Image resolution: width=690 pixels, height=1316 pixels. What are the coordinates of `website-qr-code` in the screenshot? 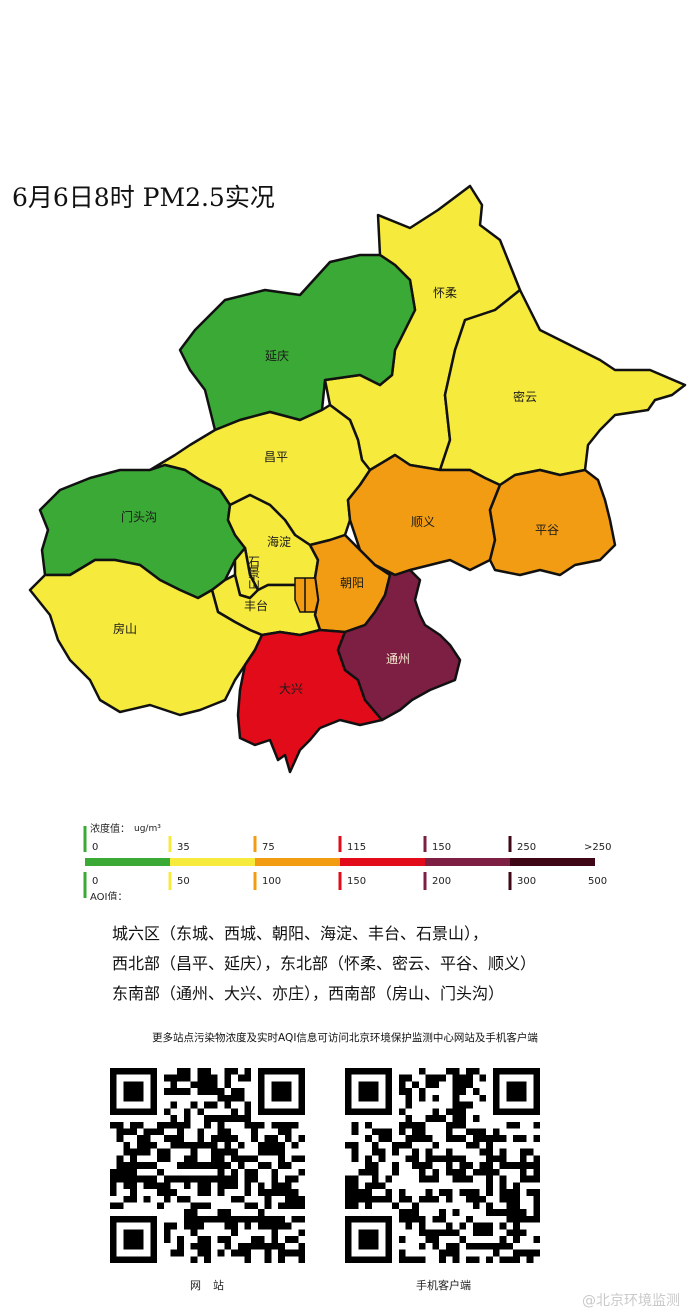 It's located at (207, 1165).